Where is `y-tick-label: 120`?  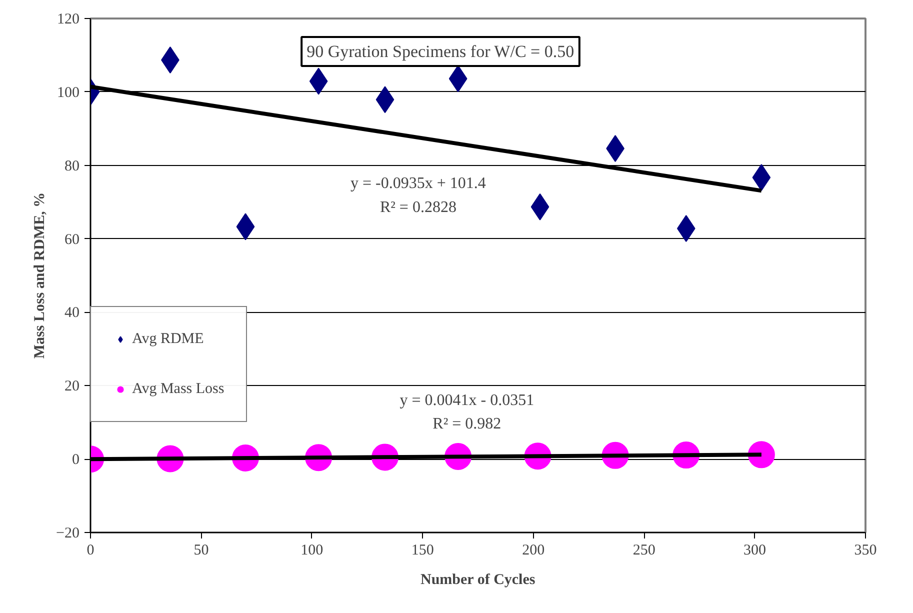
y-tick-label: 120 is located at coordinates (68, 20).